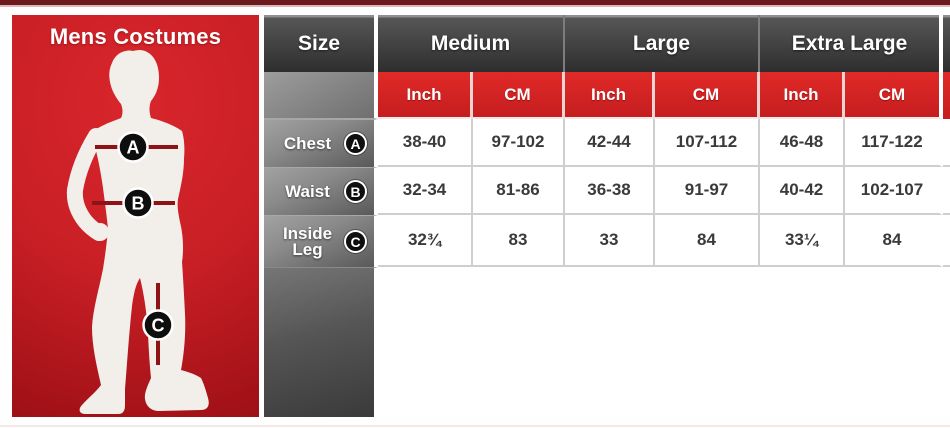 Image resolution: width=950 pixels, height=428 pixels. I want to click on group-header-clipped, so click(946, 43).